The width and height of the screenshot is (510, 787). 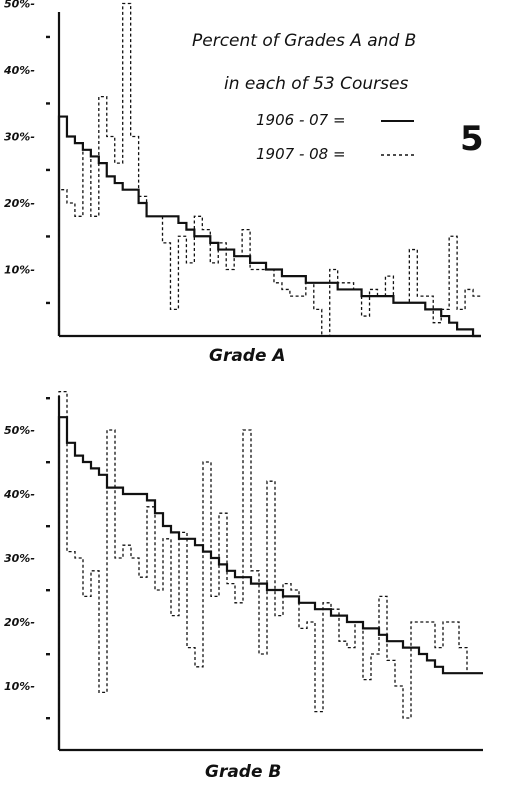 What do you see at coordinates (243, 772) in the screenshot?
I see `chart-b-x-label: Grade B` at bounding box center [243, 772].